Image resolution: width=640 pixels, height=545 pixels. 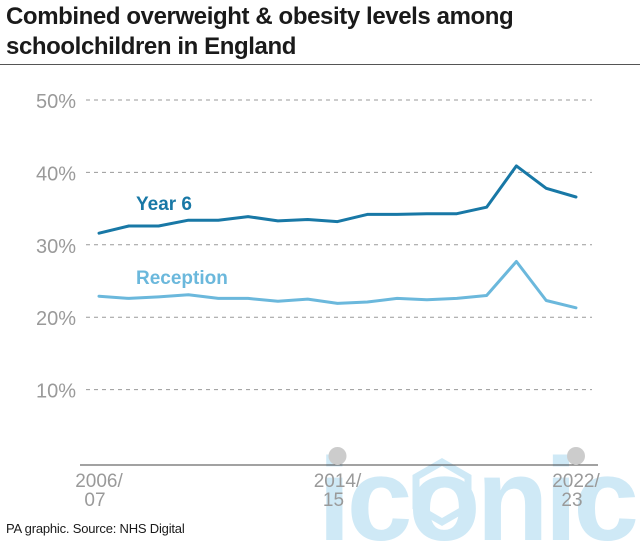 I want to click on y-tick-label: 20%, so click(x=56, y=319).